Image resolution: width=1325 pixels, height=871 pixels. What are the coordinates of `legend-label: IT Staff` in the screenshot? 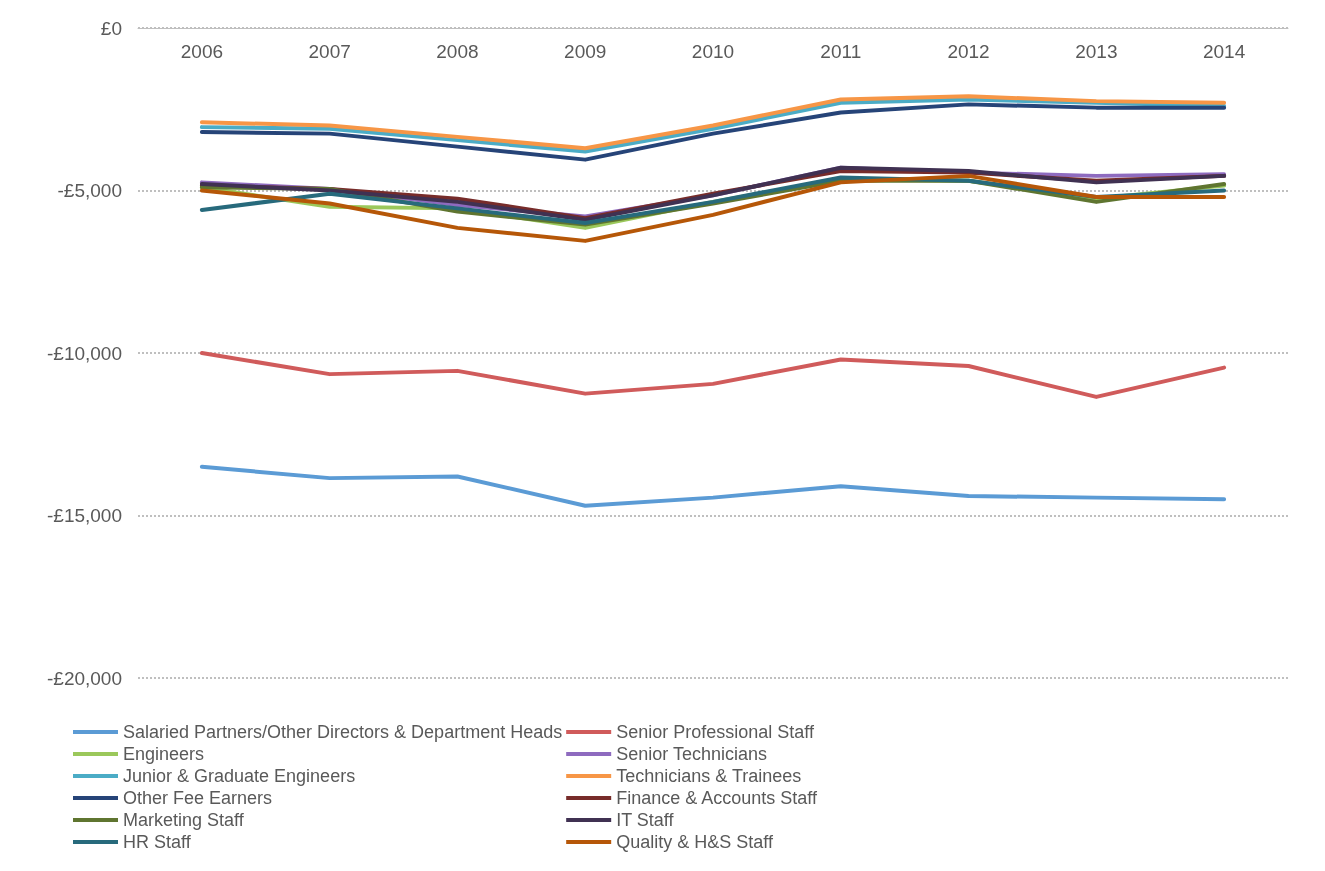 It's located at (645, 820).